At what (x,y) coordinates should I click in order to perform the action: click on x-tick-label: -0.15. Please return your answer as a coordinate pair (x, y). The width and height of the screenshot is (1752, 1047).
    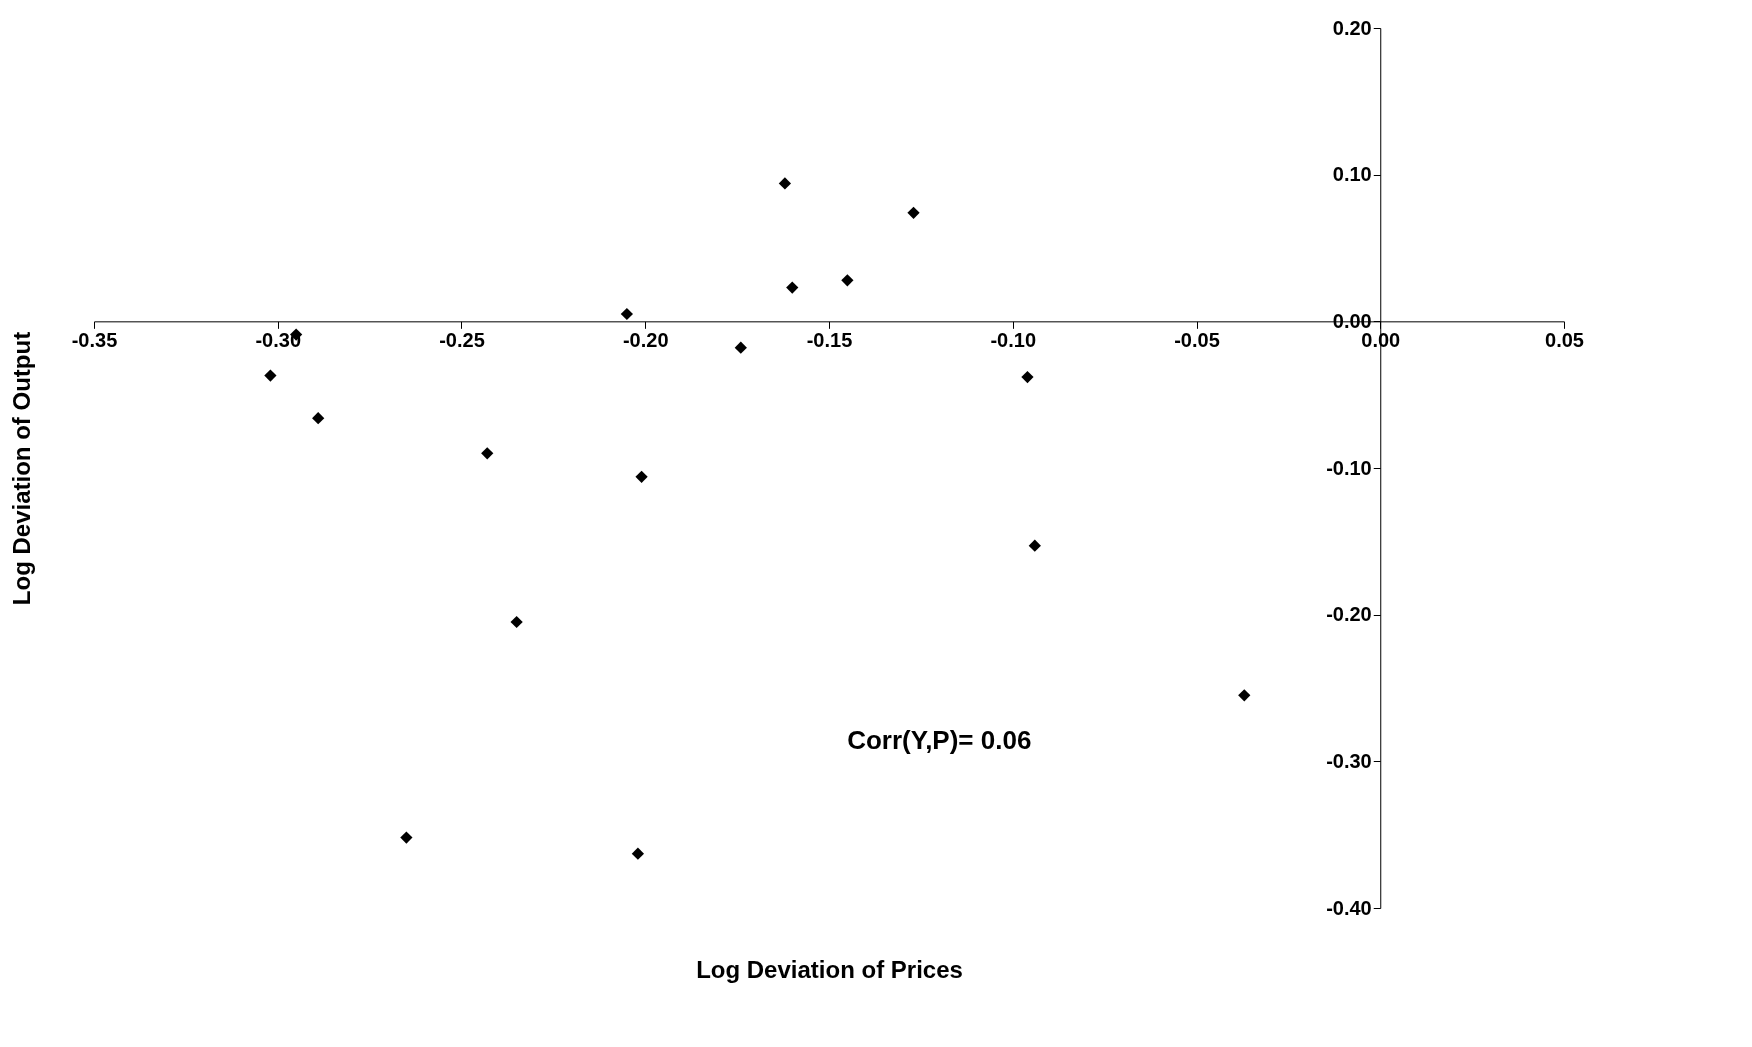
    Looking at the image, I should click on (829, 339).